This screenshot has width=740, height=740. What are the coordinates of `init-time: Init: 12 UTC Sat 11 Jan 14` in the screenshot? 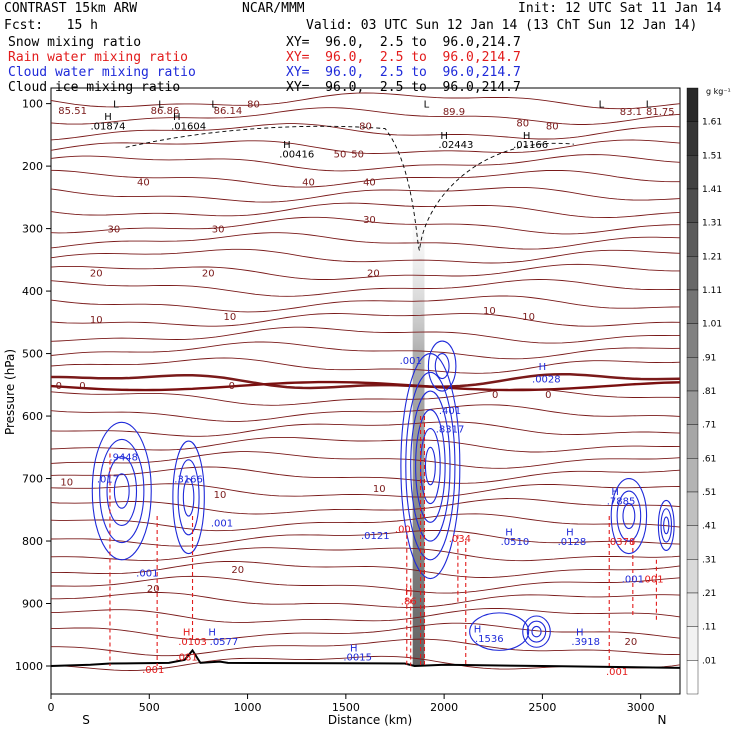 It's located at (620, 8).